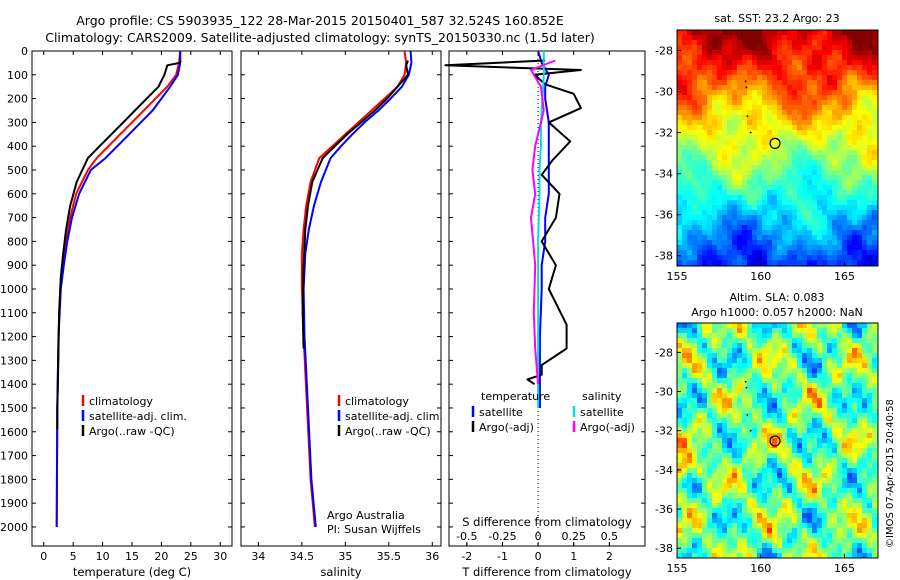 Image resolution: width=900 pixels, height=580 pixels. What do you see at coordinates (388, 431) in the screenshot?
I see `salinity-legend-label: Argo(..raw -QC)` at bounding box center [388, 431].